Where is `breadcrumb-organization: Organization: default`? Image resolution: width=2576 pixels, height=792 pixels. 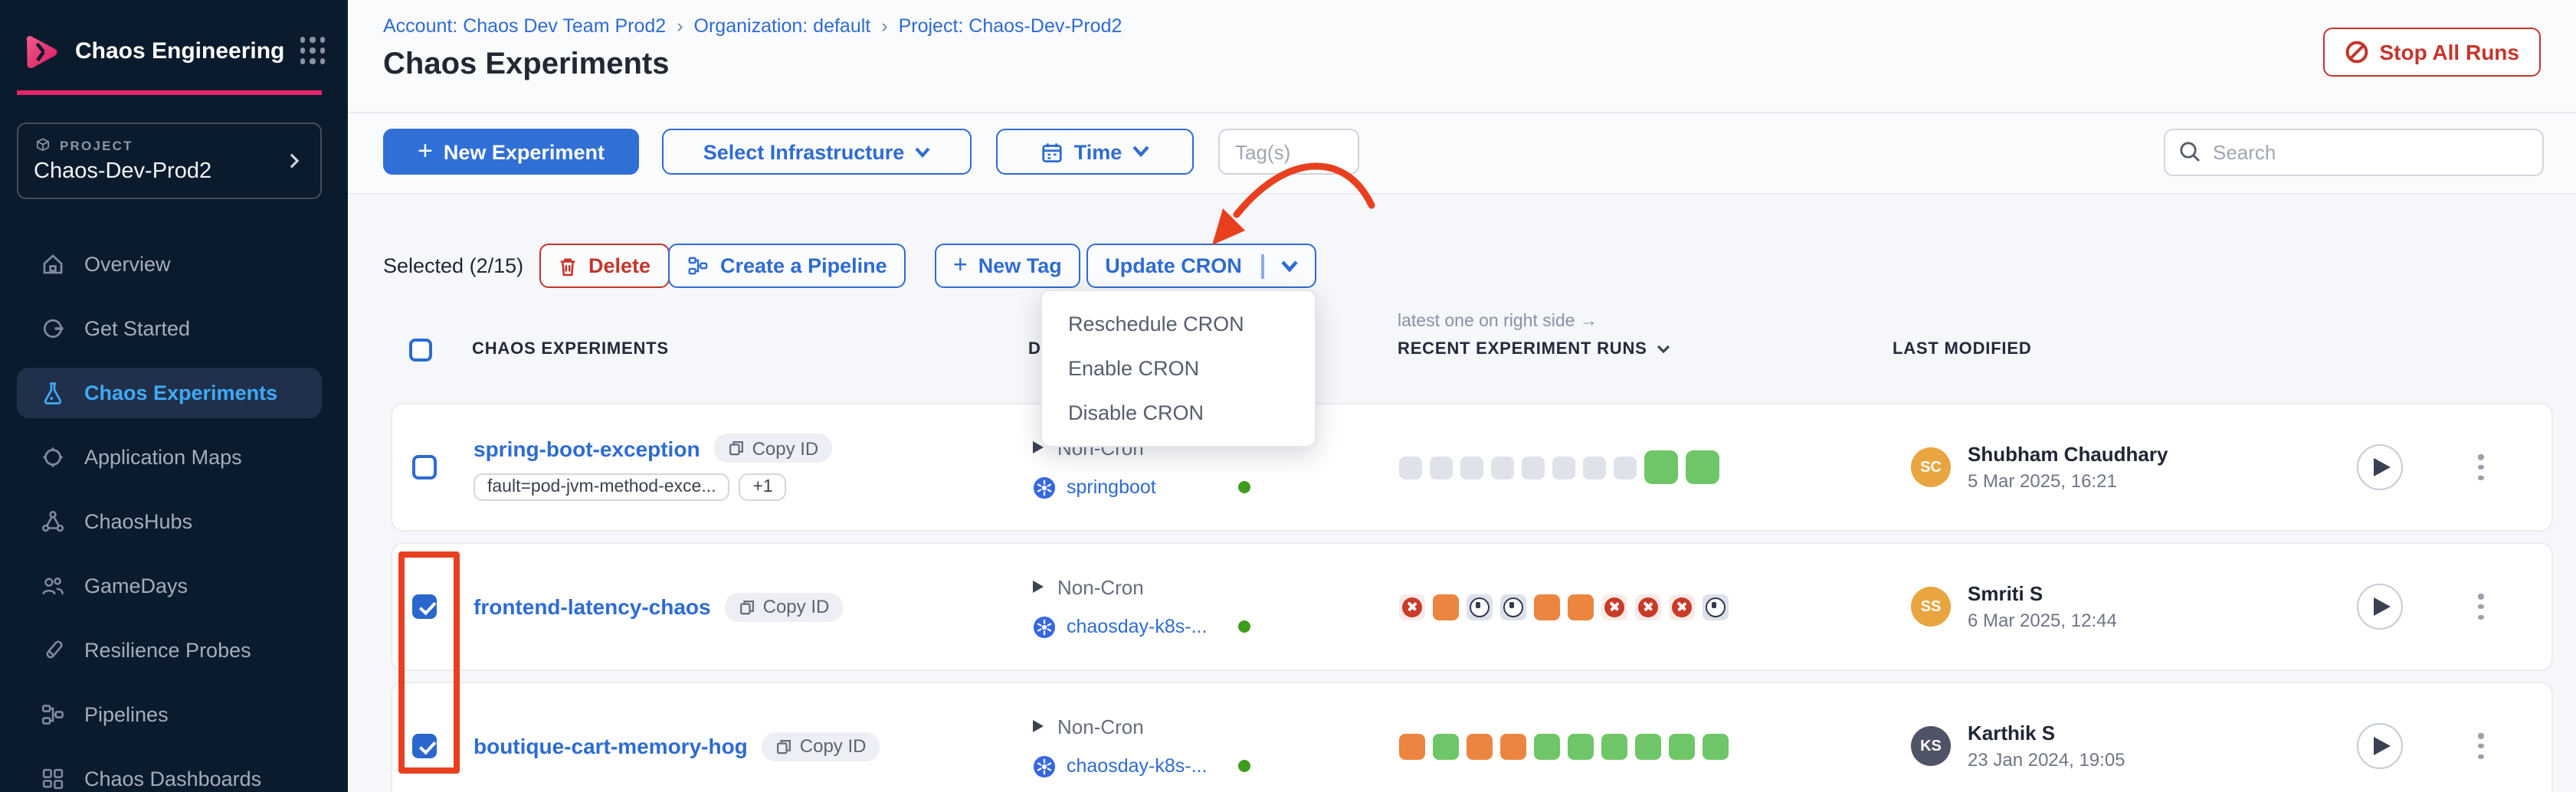 breadcrumb-organization: Organization: default is located at coordinates (782, 26).